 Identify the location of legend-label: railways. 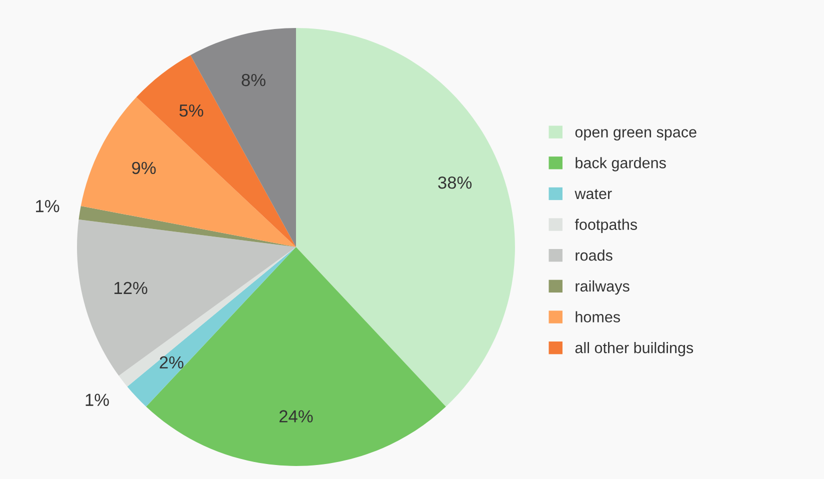
(603, 287).